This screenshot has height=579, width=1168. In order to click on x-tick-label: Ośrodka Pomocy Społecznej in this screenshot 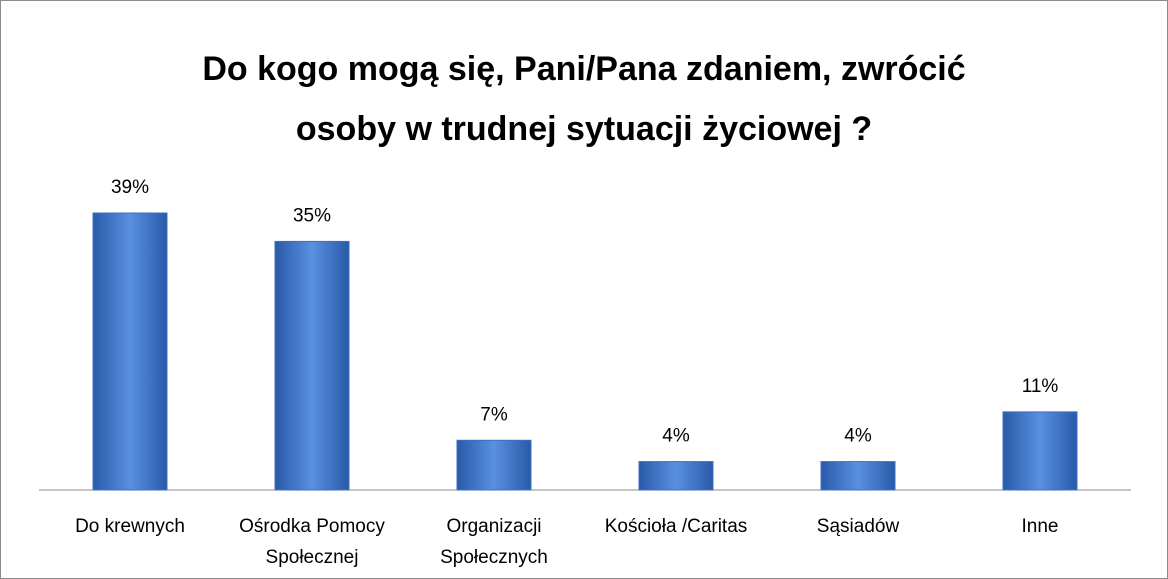, I will do `click(312, 542)`.